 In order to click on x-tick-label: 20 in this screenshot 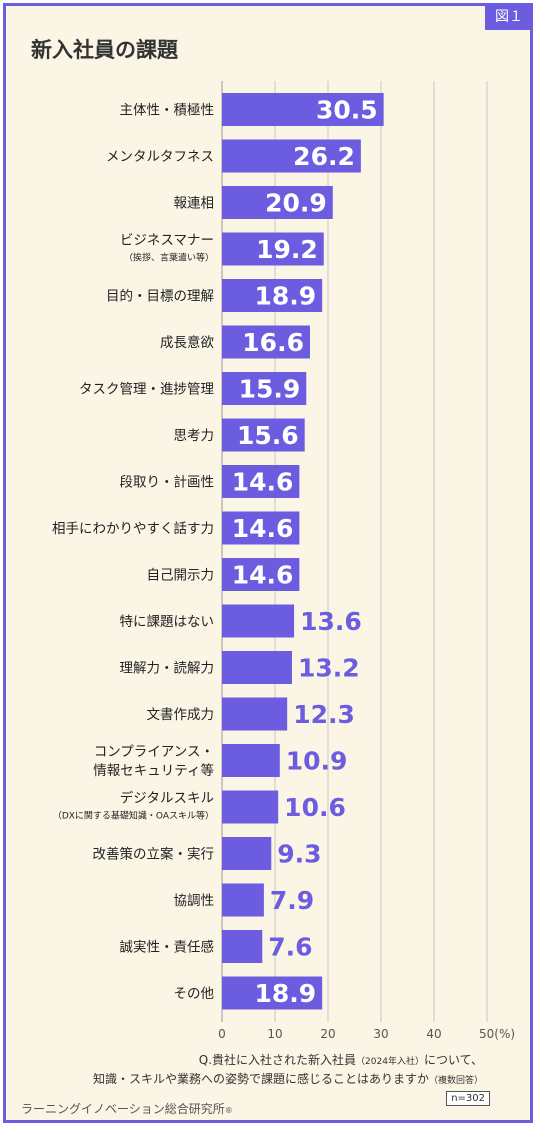, I will do `click(327, 1034)`.